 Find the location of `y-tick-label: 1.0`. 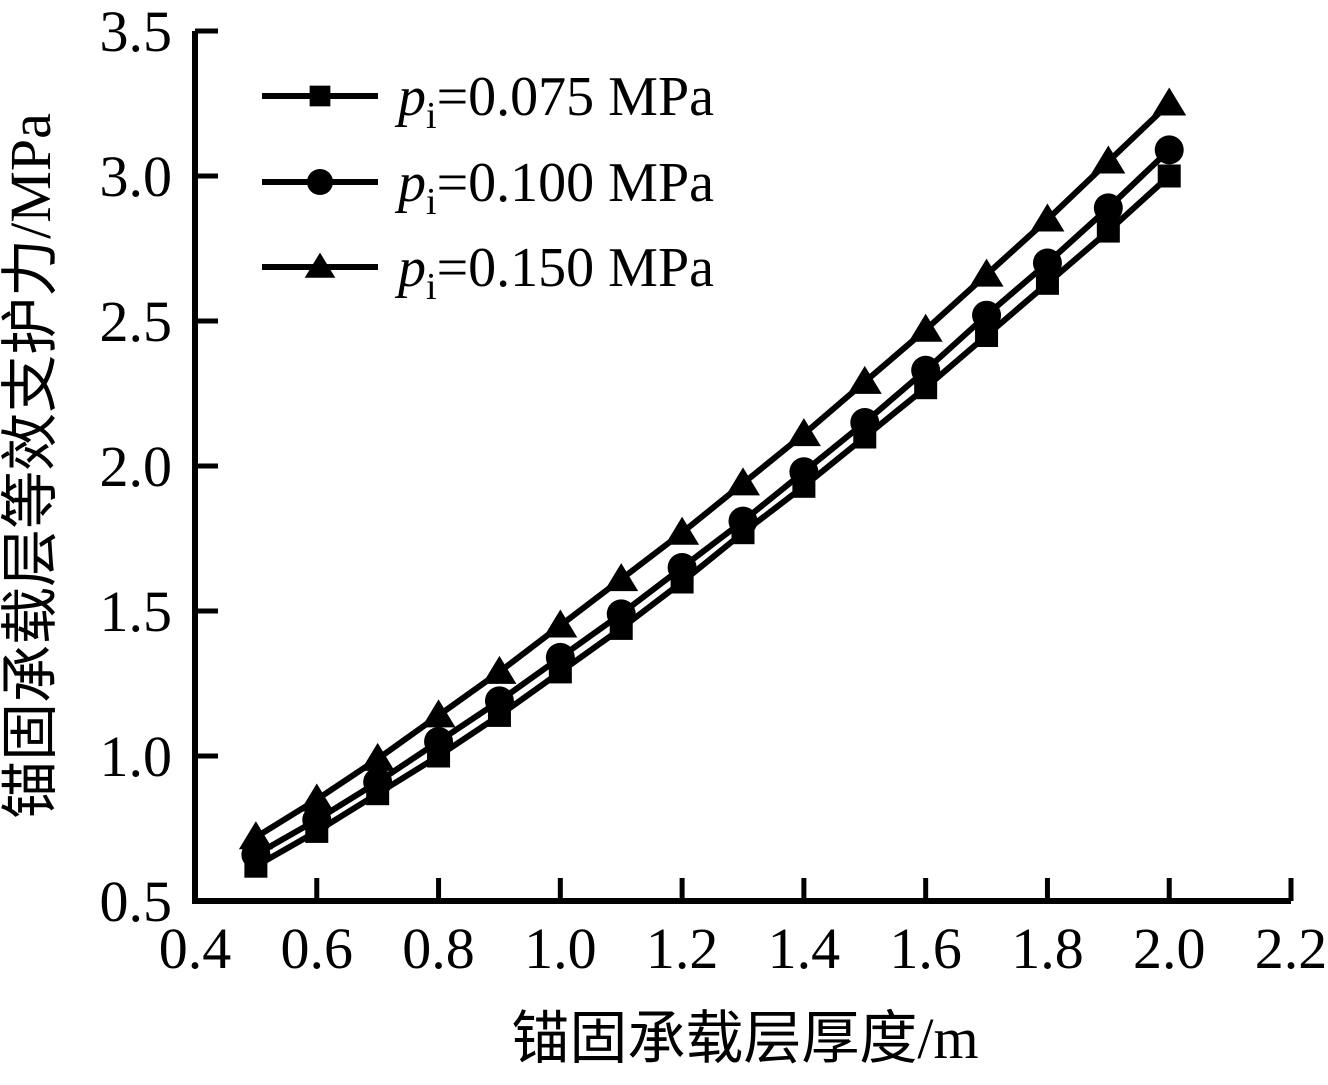

y-tick-label: 1.0 is located at coordinates (136, 756).